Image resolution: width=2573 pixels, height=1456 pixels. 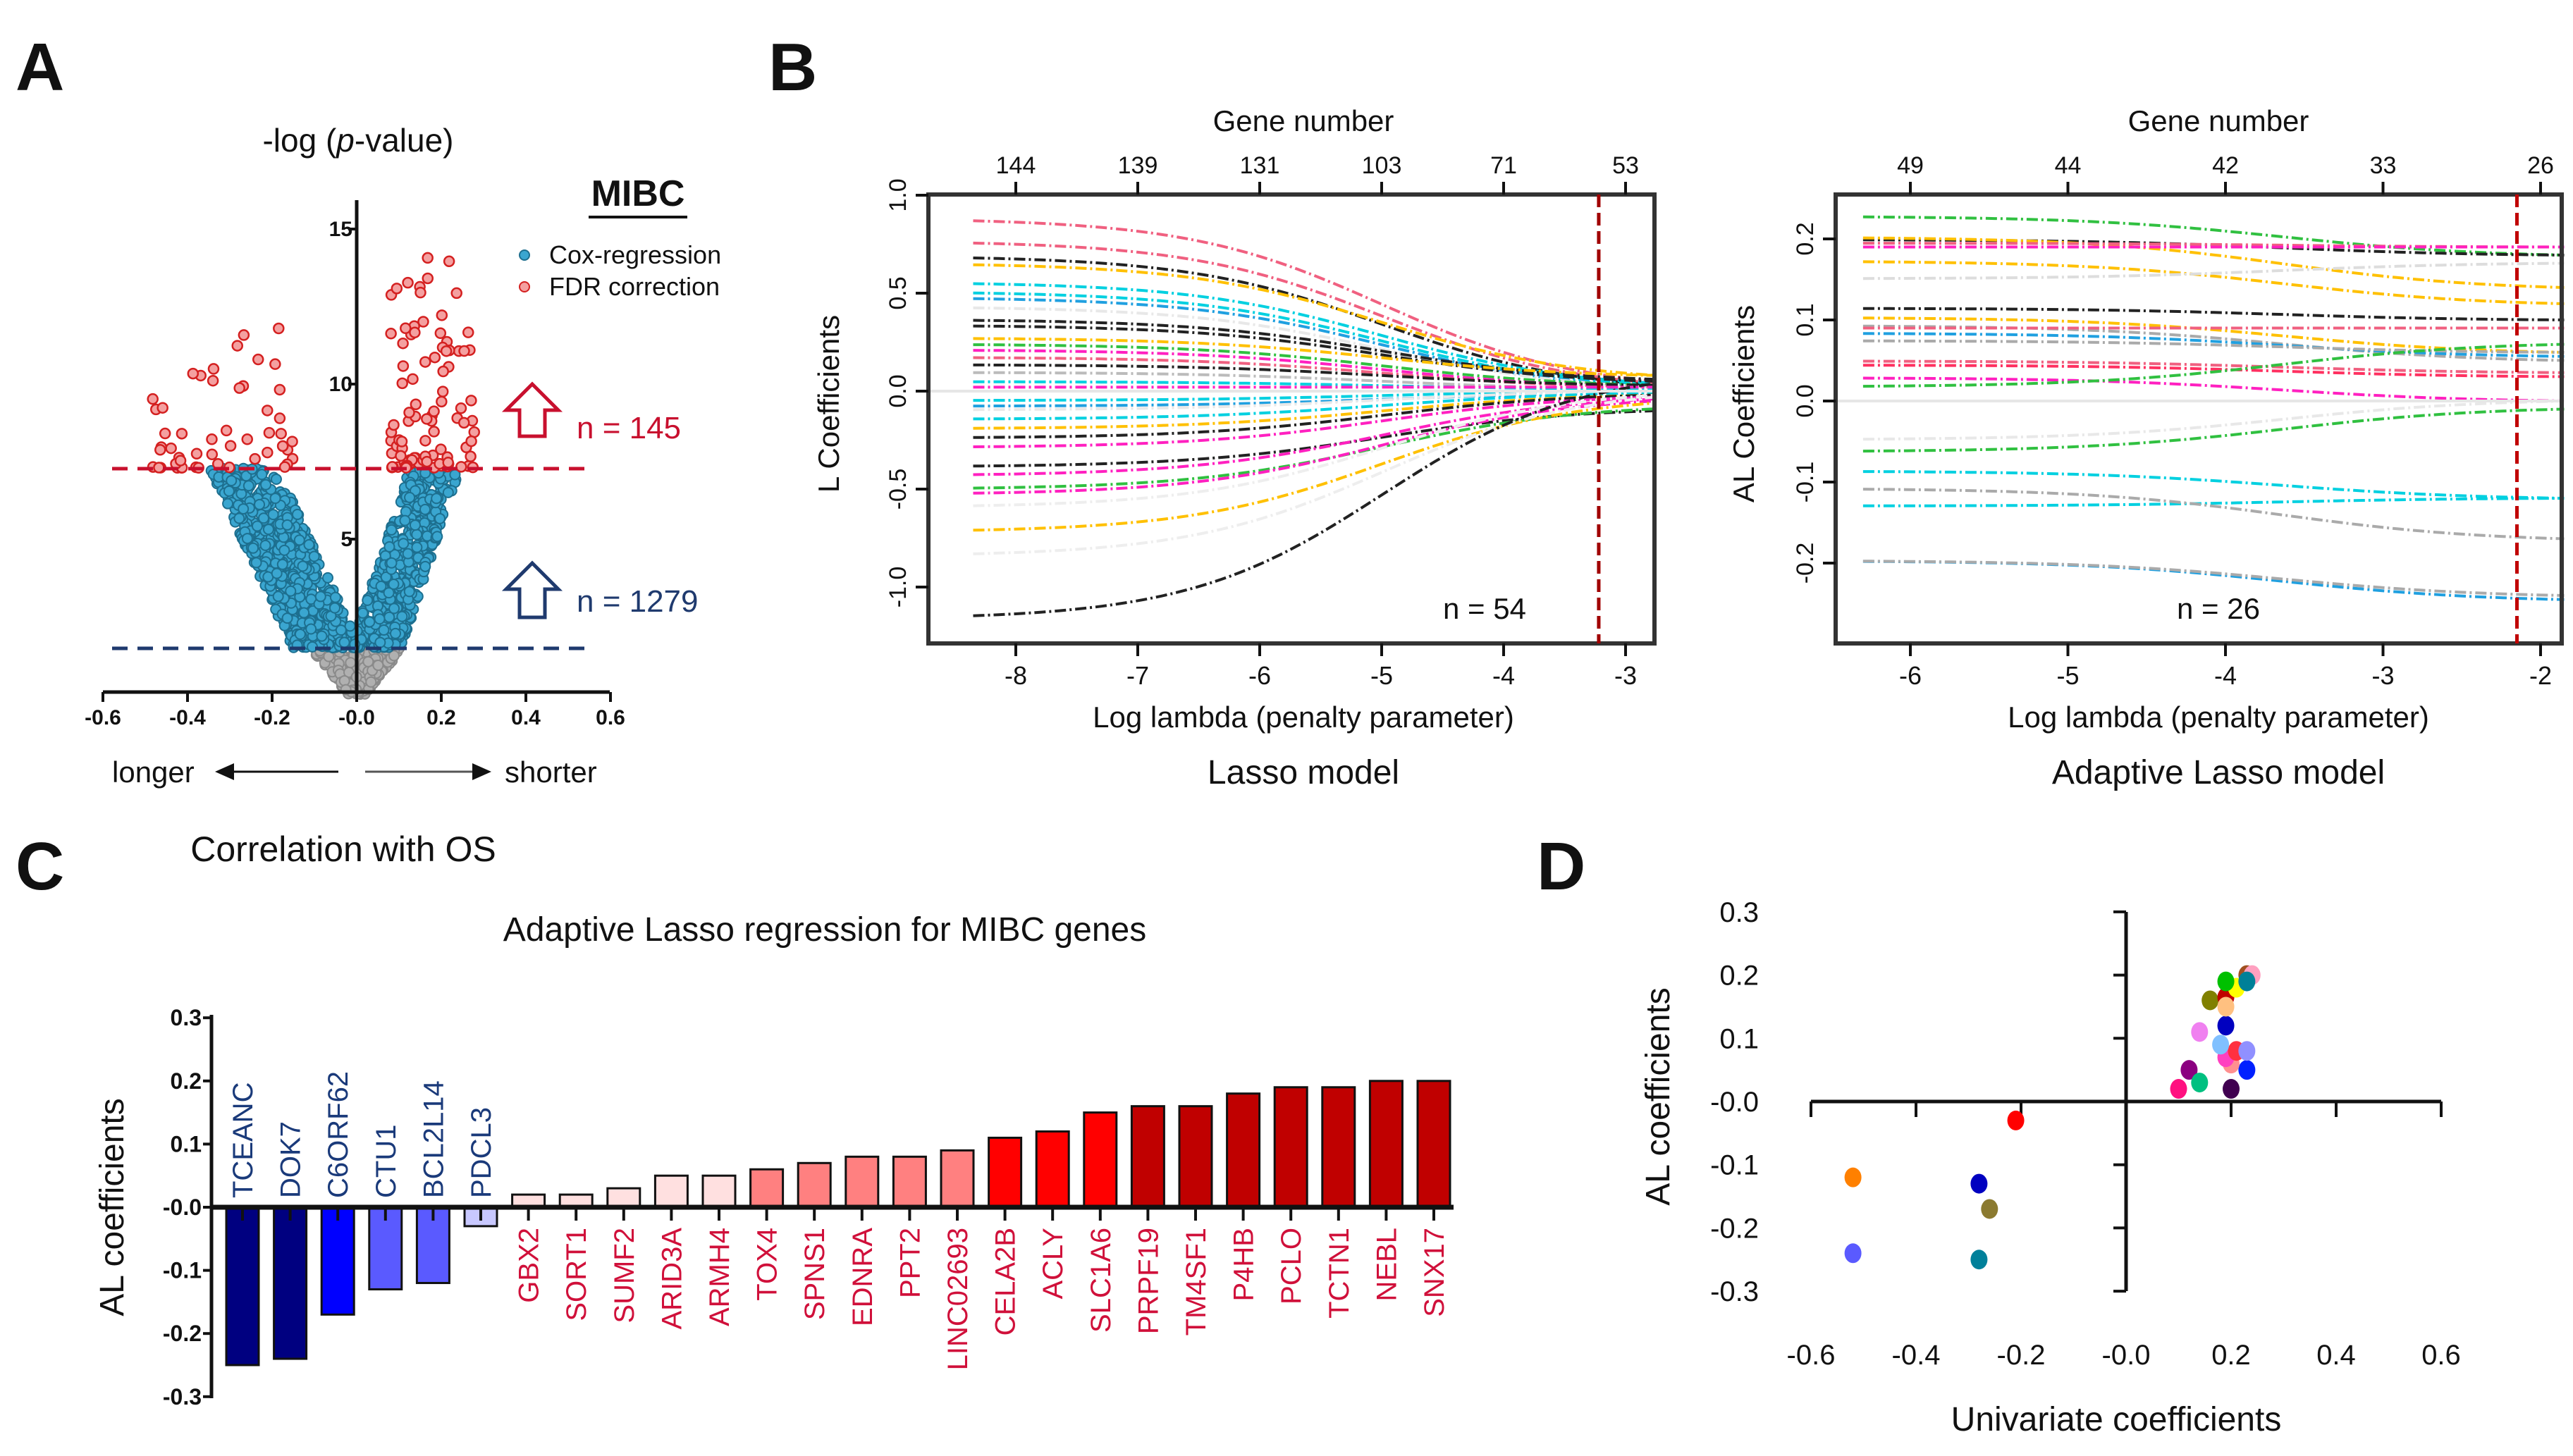 I want to click on scatter-y-tick-label: -0.3, so click(x=1734, y=1292).